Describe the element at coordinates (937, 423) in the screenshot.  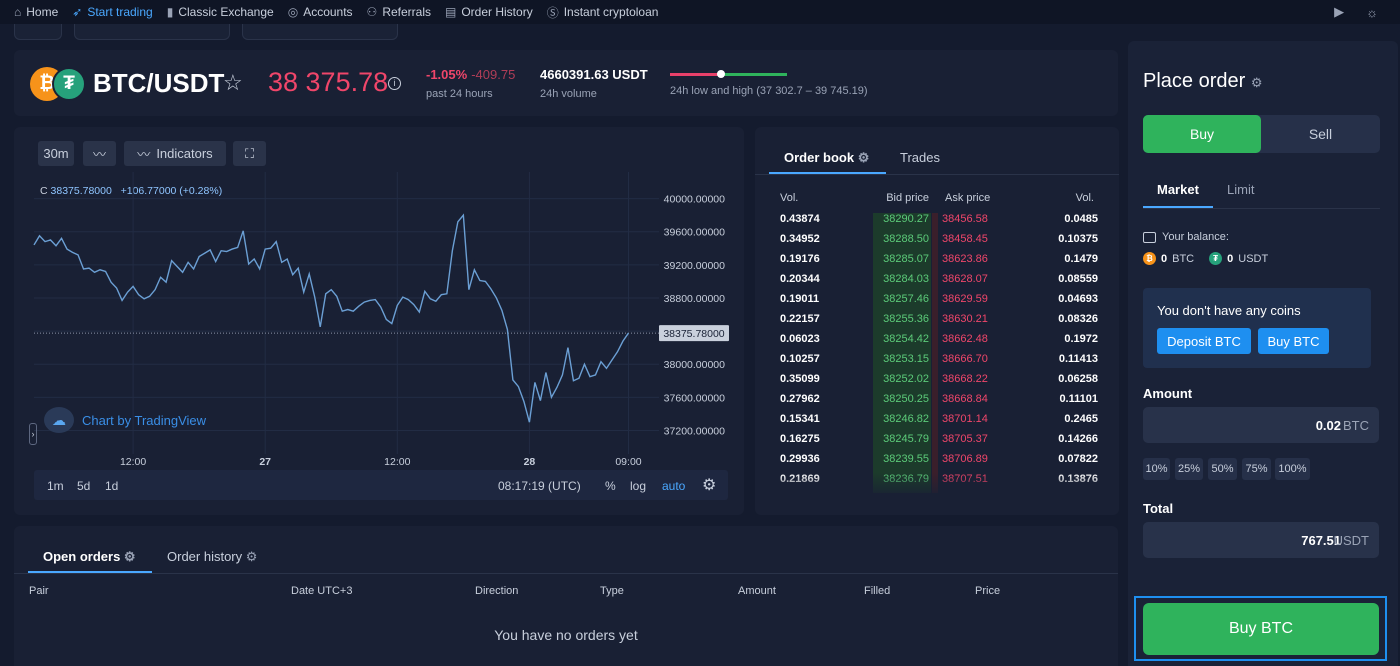
I see `orderbook-row: 0.15341 38246.82 38701.14 0.2465` at that location.